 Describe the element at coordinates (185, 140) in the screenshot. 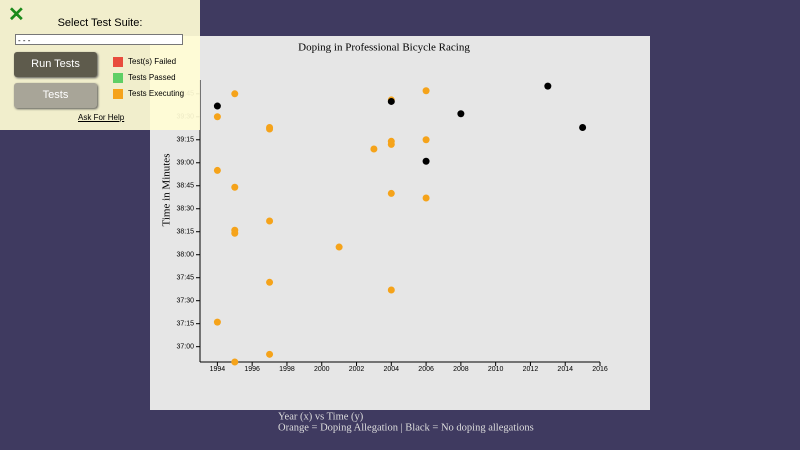

I see `y-tick-label: 39:15` at that location.